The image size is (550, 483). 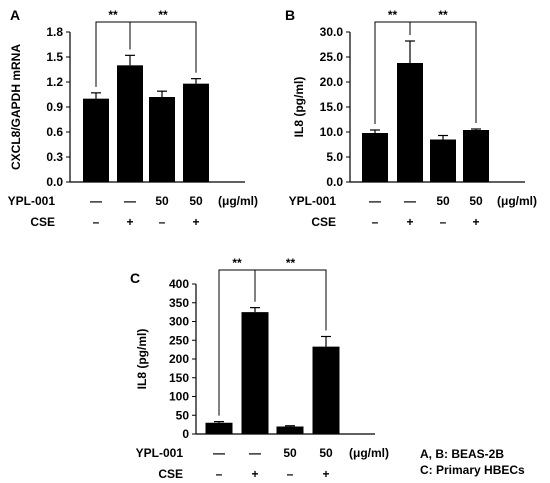 What do you see at coordinates (332, 132) in the screenshot?
I see `y-tick-label: 10.0` at bounding box center [332, 132].